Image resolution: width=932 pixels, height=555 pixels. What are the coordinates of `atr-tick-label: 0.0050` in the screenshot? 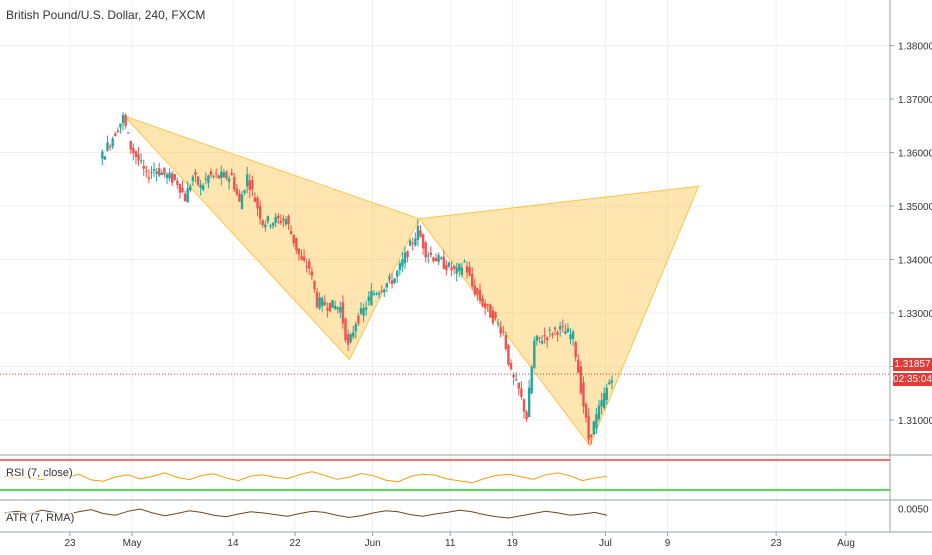 It's located at (913, 509).